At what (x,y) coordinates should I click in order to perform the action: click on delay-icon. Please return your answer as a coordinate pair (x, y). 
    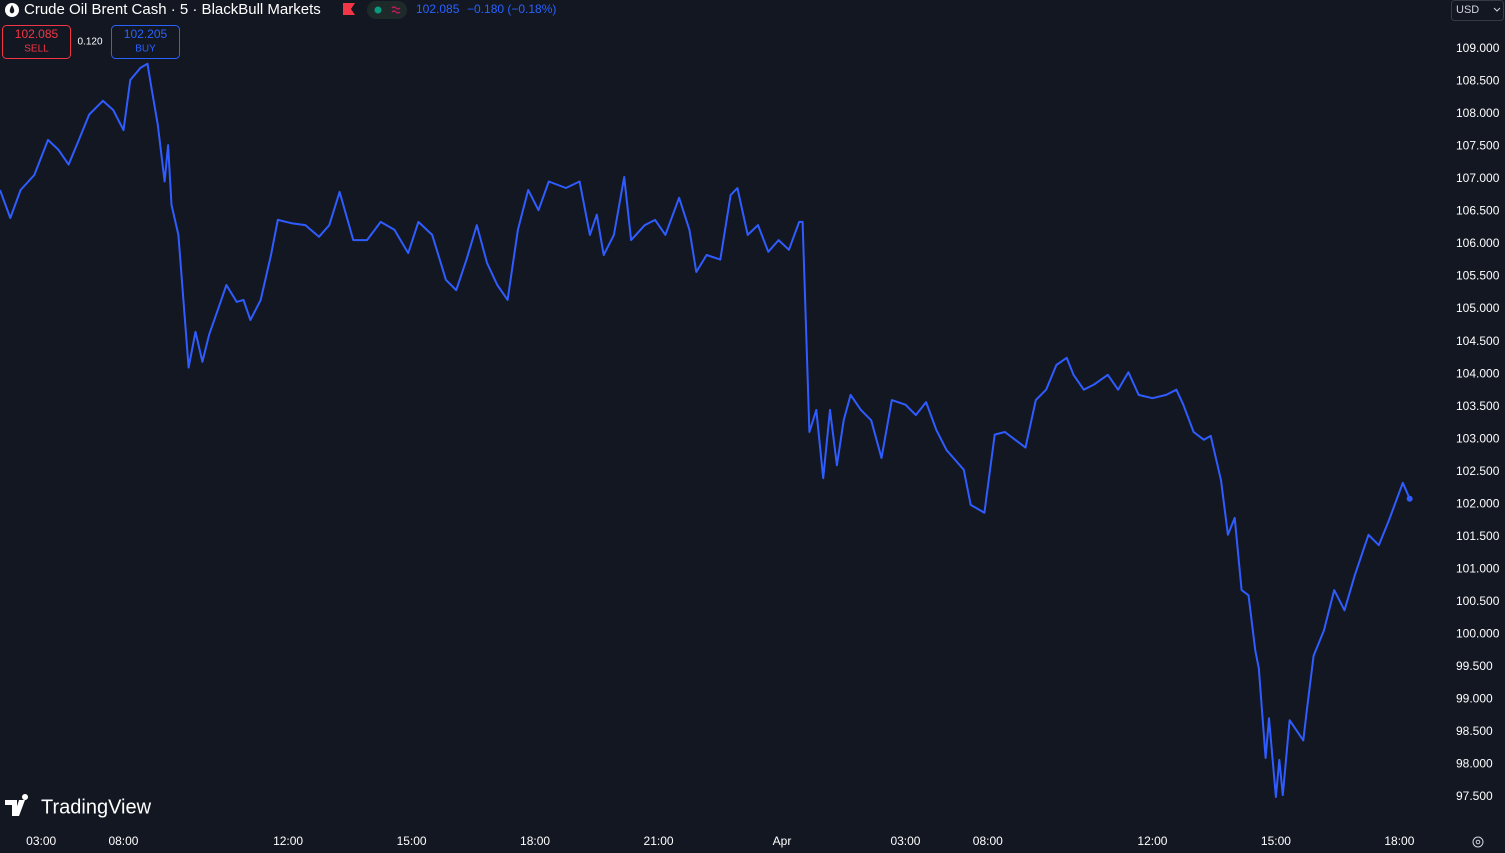
    Looking at the image, I should click on (396, 10).